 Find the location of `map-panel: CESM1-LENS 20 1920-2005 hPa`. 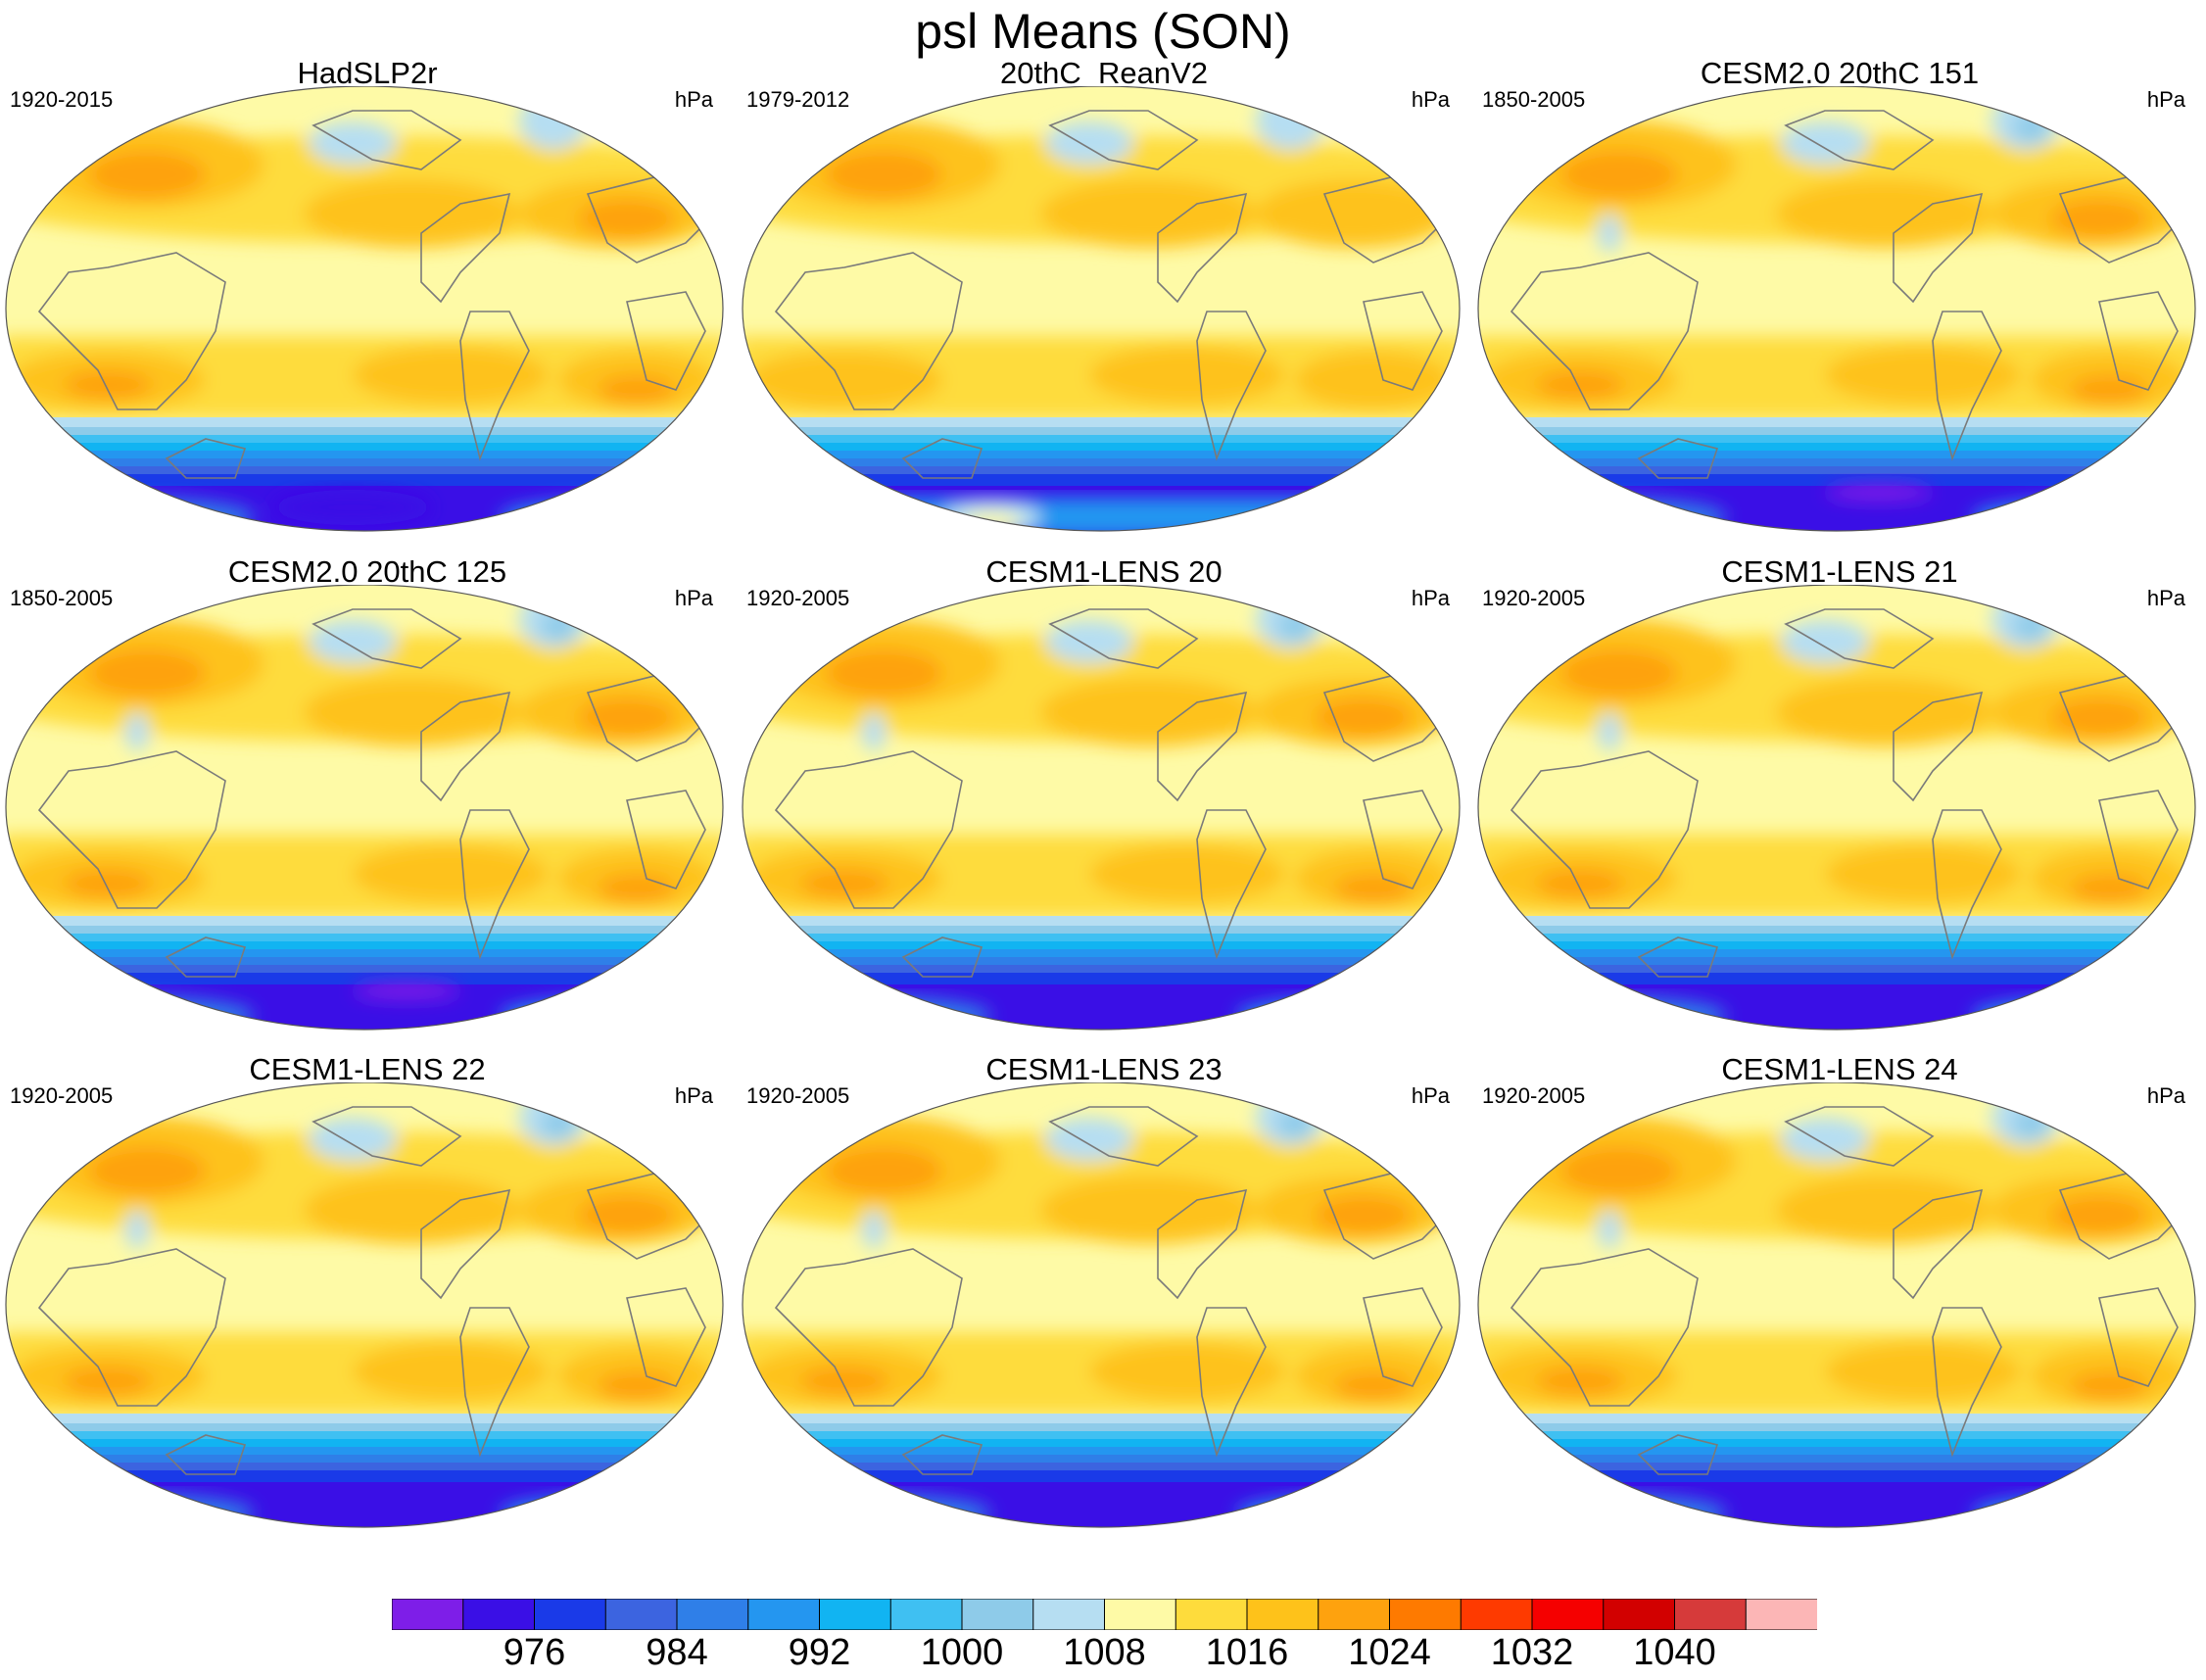

map-panel: CESM1-LENS 20 1920-2005 hPa is located at coordinates (1104, 803).